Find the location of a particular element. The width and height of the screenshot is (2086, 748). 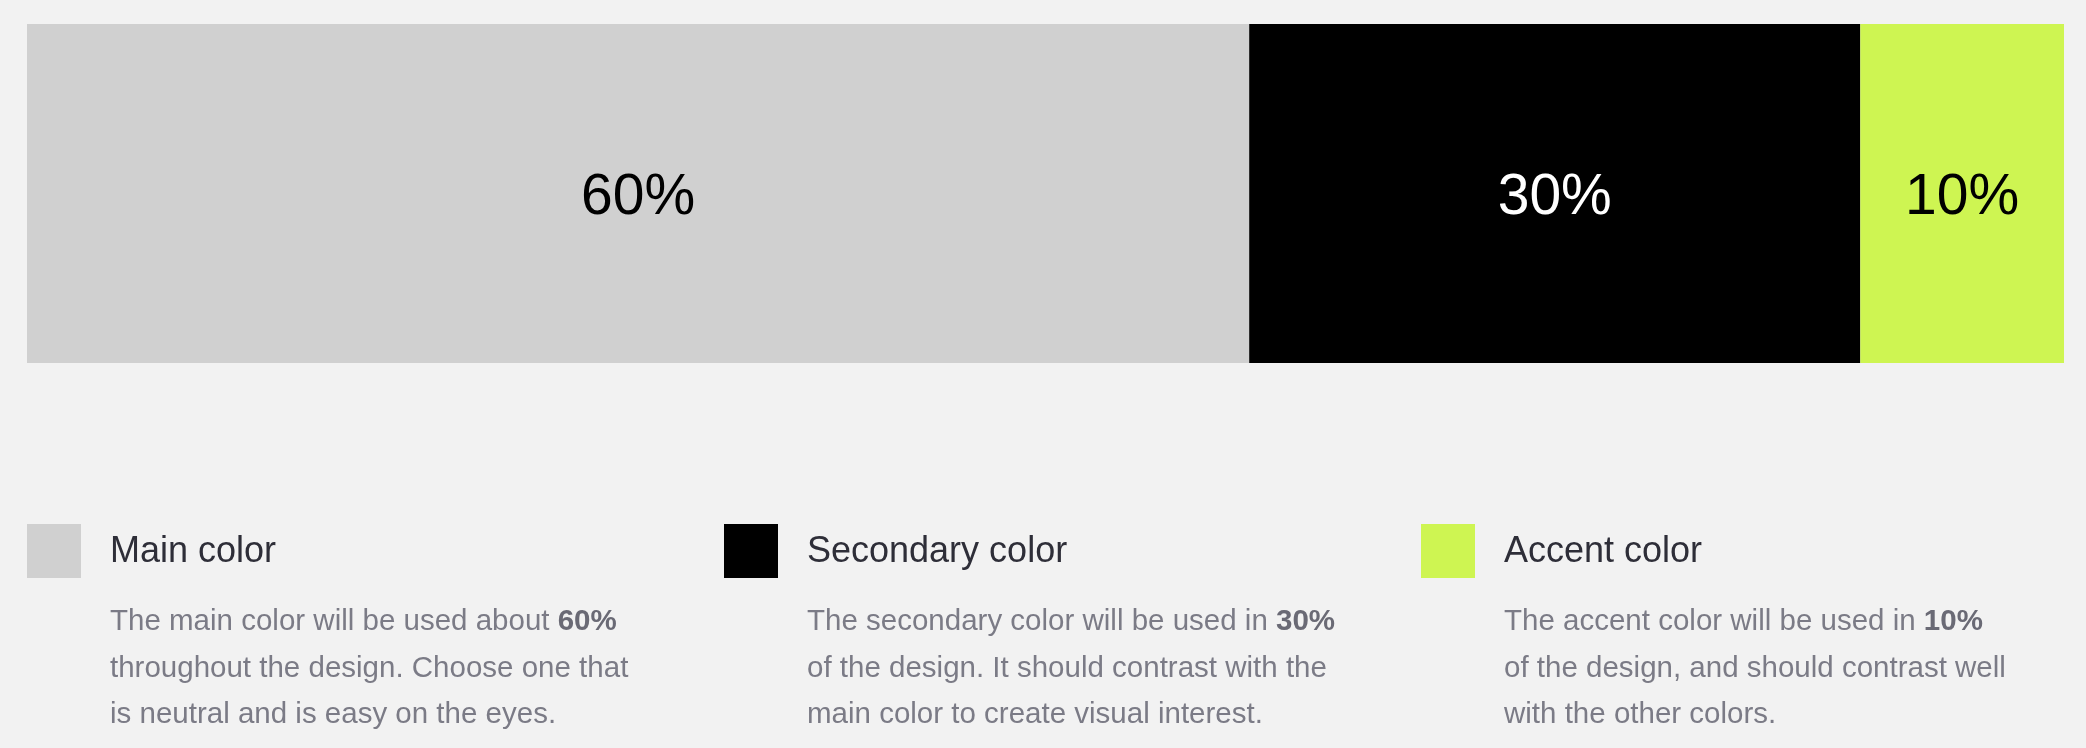

text: The main color will be used about 60% throughout the design. Choose one that is neutral and is easy on the eyes. is located at coordinates (369, 666).